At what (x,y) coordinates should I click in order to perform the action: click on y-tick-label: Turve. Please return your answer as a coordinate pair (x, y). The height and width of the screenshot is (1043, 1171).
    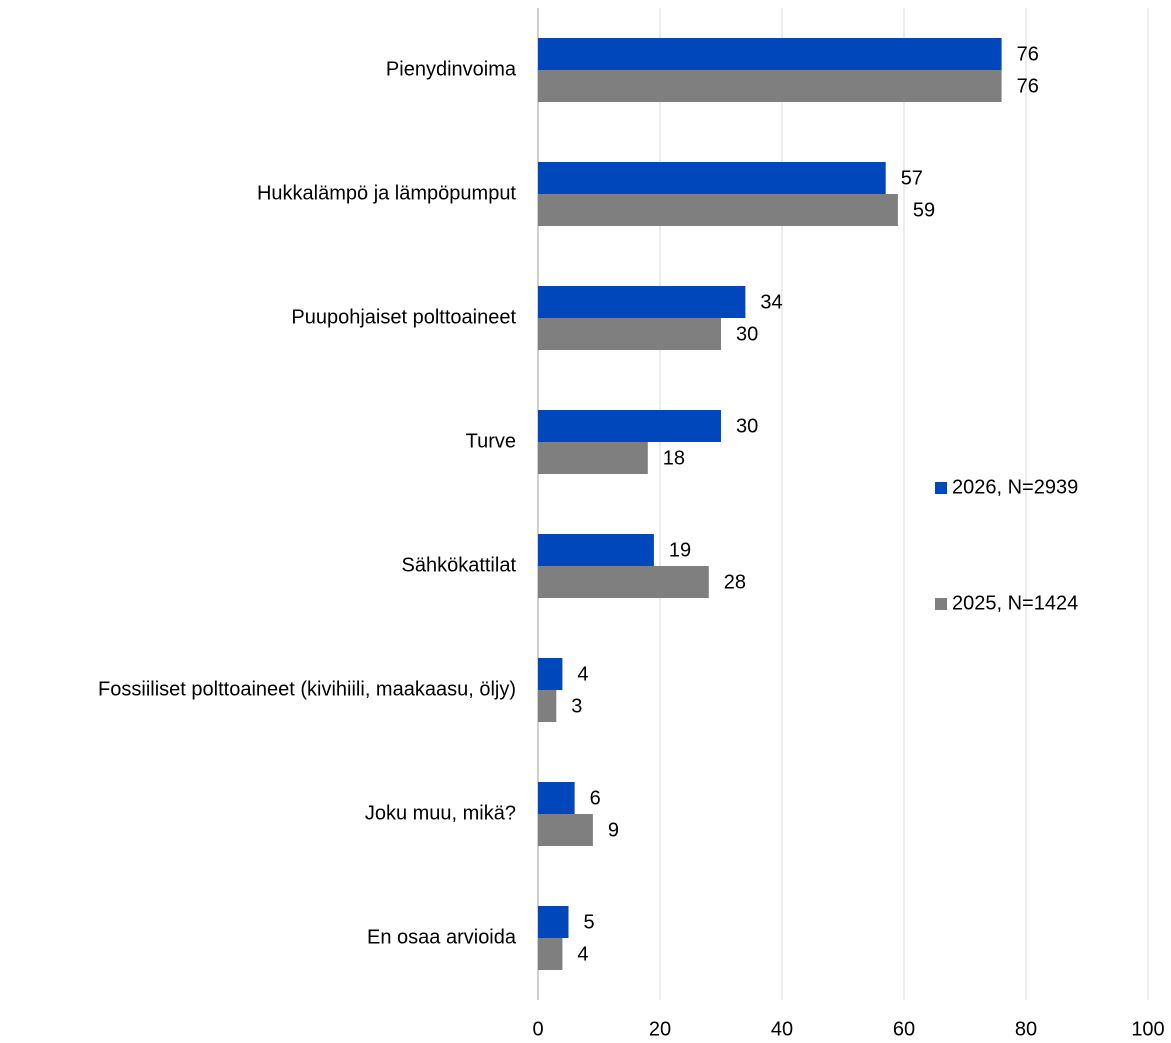
    Looking at the image, I should click on (491, 441).